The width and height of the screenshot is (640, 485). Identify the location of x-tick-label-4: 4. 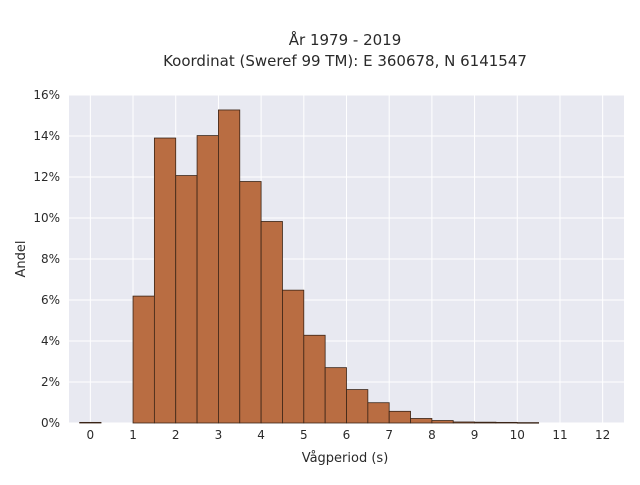
(261, 435).